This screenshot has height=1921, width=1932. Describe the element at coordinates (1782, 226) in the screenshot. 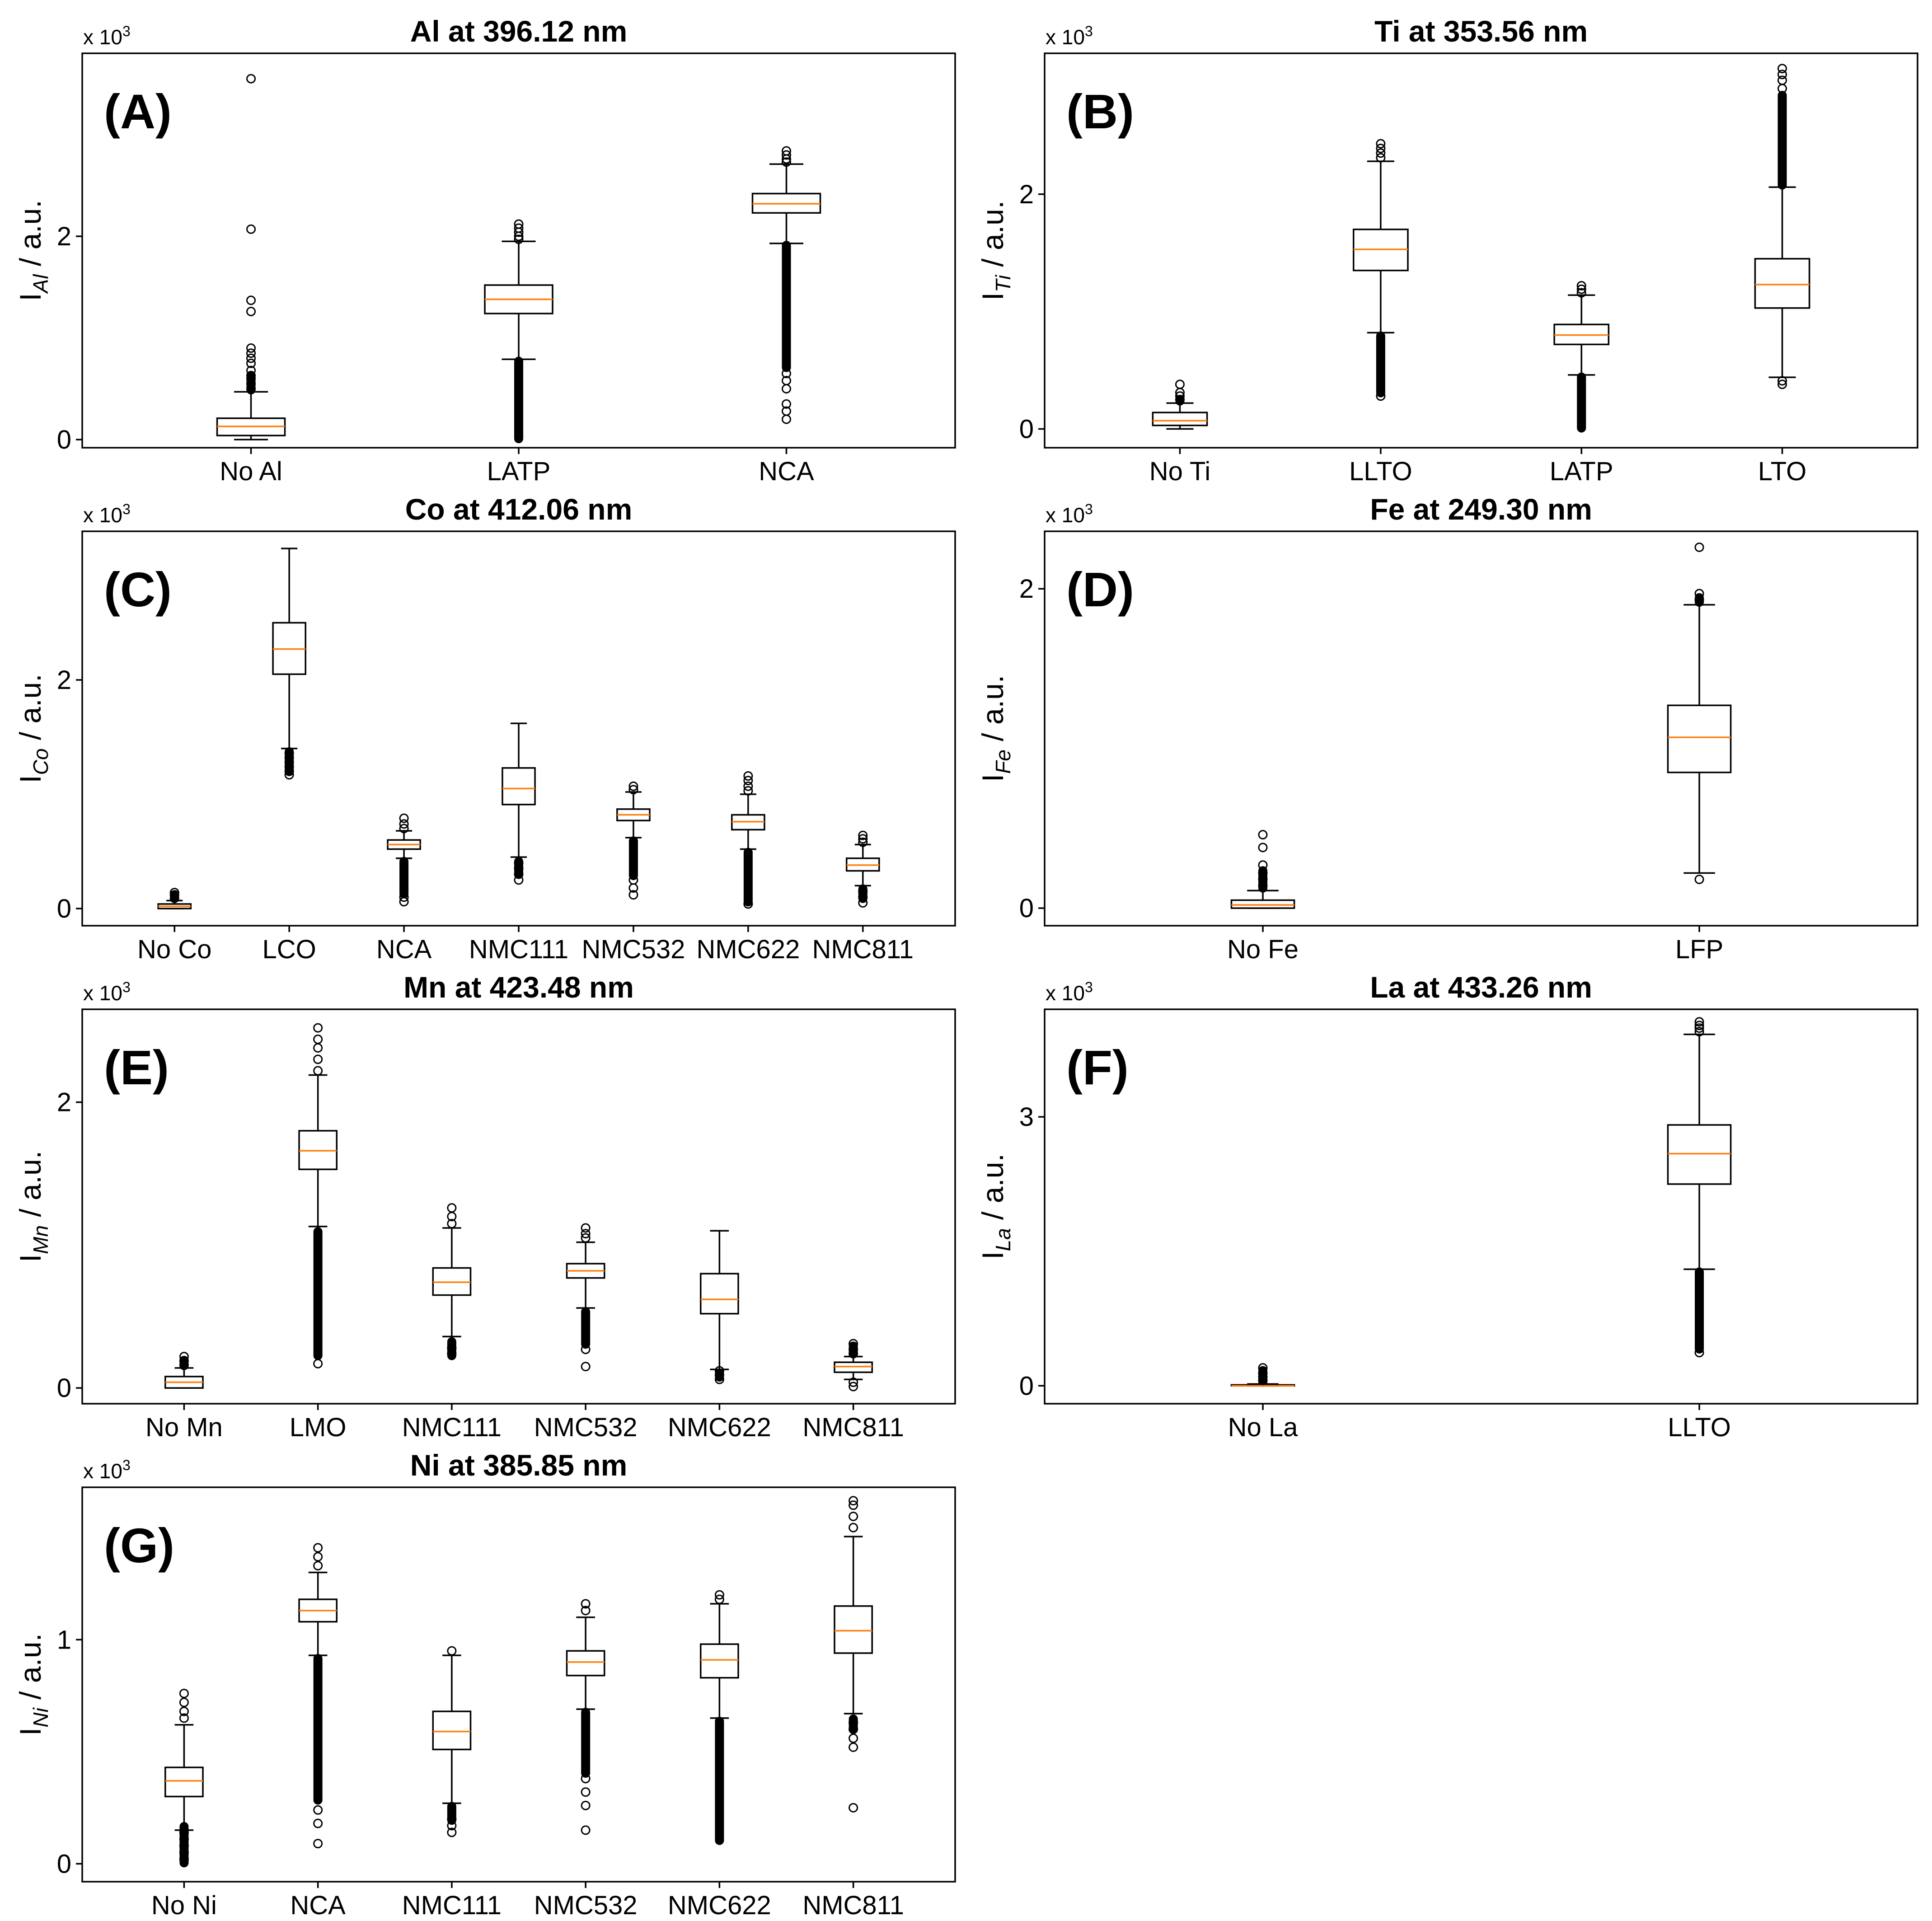

I see `box-LTO` at that location.